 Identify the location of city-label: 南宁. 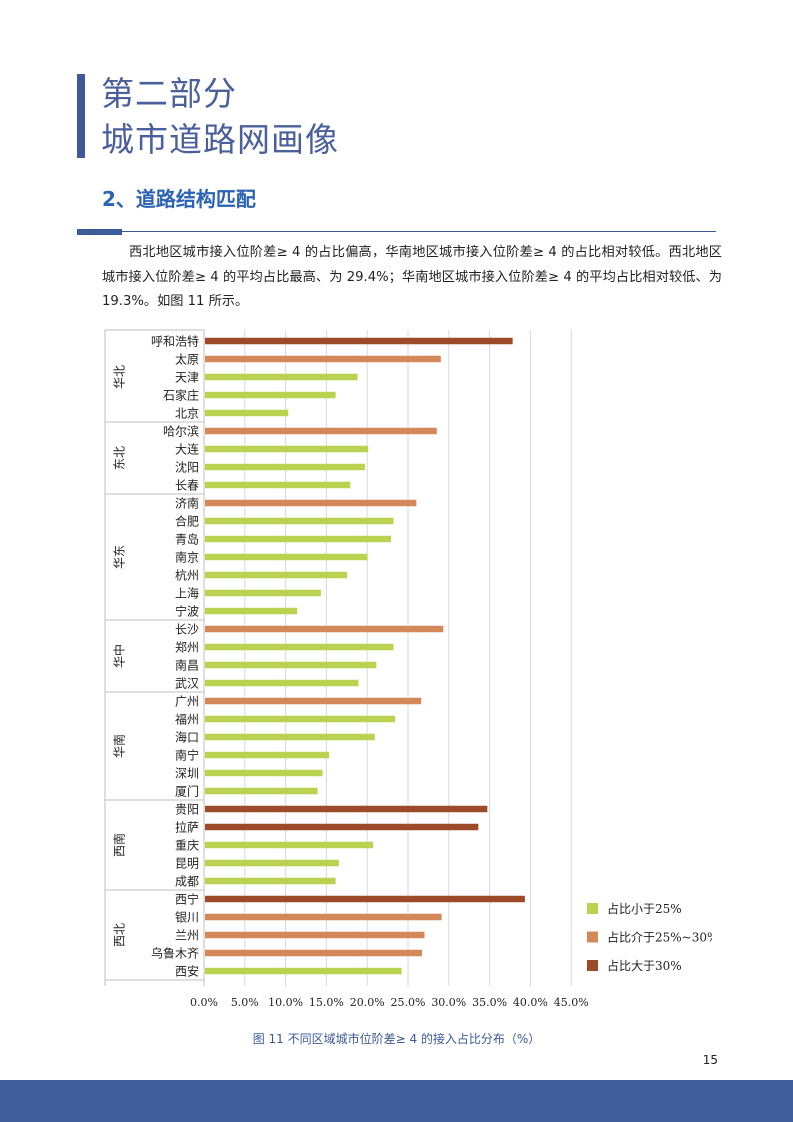
(187, 755).